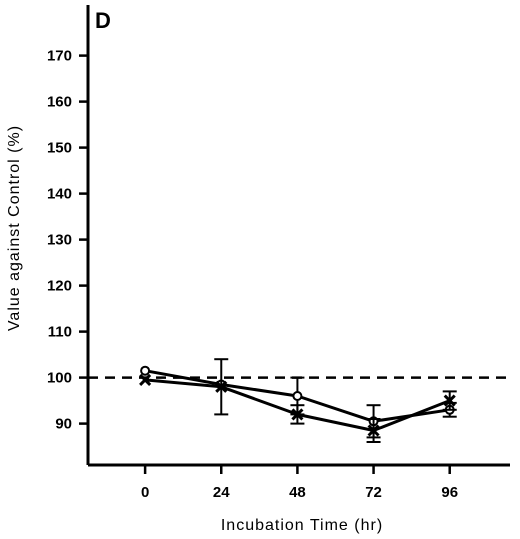 The height and width of the screenshot is (539, 520). What do you see at coordinates (302, 525) in the screenshot?
I see `x-axis-title: Incubation Time (hr)` at bounding box center [302, 525].